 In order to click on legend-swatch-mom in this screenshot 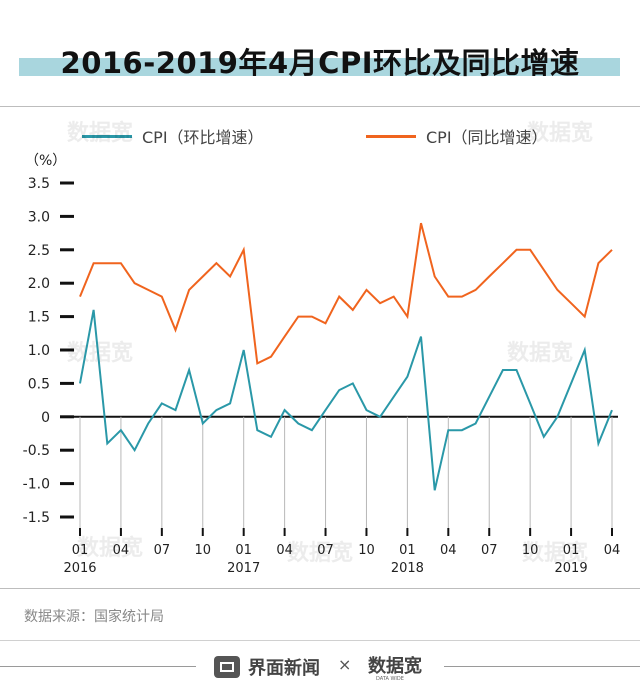, I will do `click(107, 136)`.